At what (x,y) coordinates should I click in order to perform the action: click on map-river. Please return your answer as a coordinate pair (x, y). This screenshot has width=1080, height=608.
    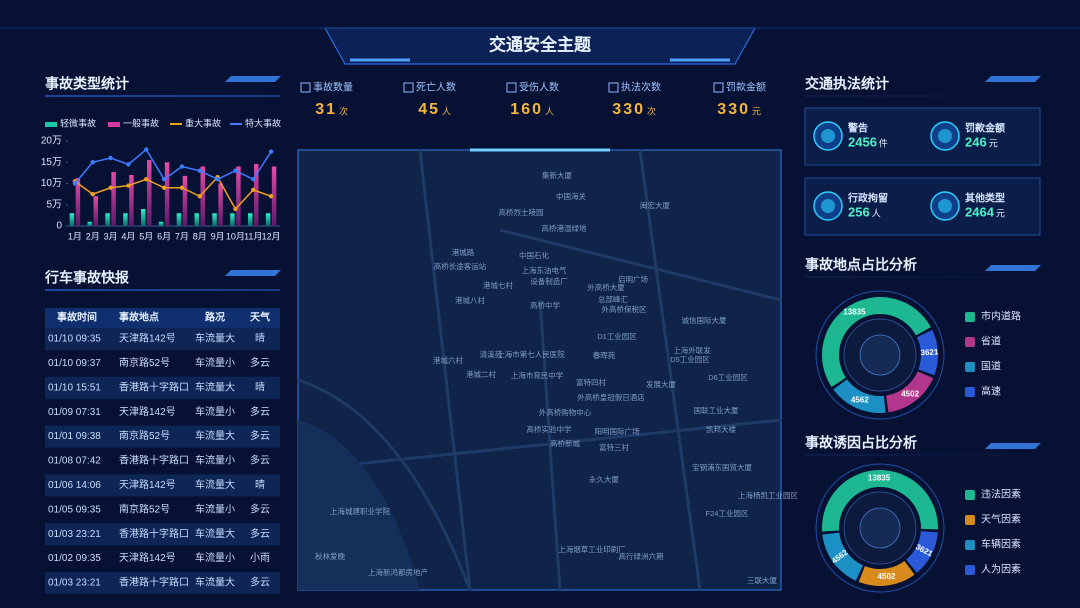
    Looking at the image, I should click on (359, 505).